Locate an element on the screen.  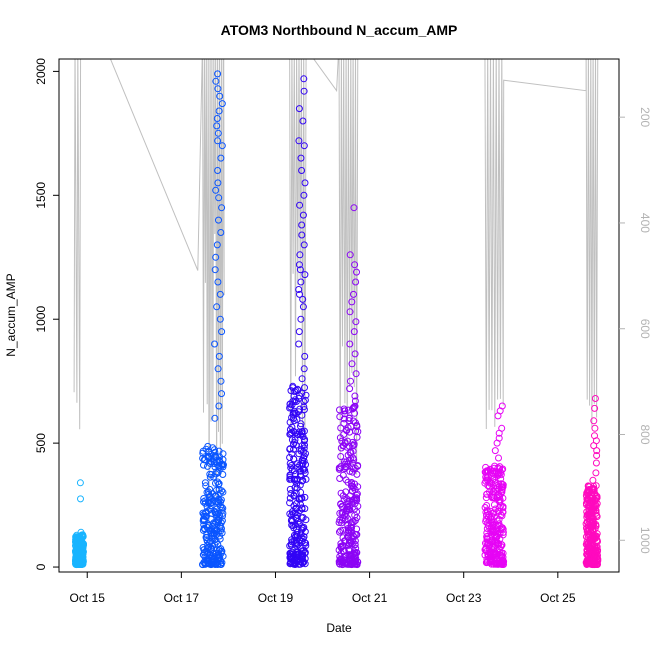
x-tick-label: Oct 17 is located at coordinates (182, 598).